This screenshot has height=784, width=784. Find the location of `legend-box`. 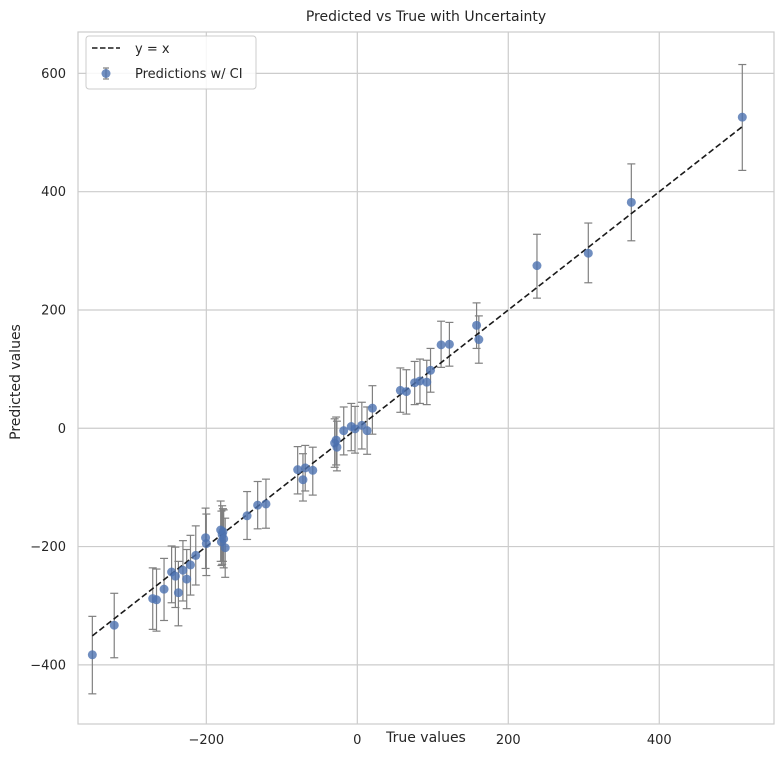

legend-box is located at coordinates (171, 62).